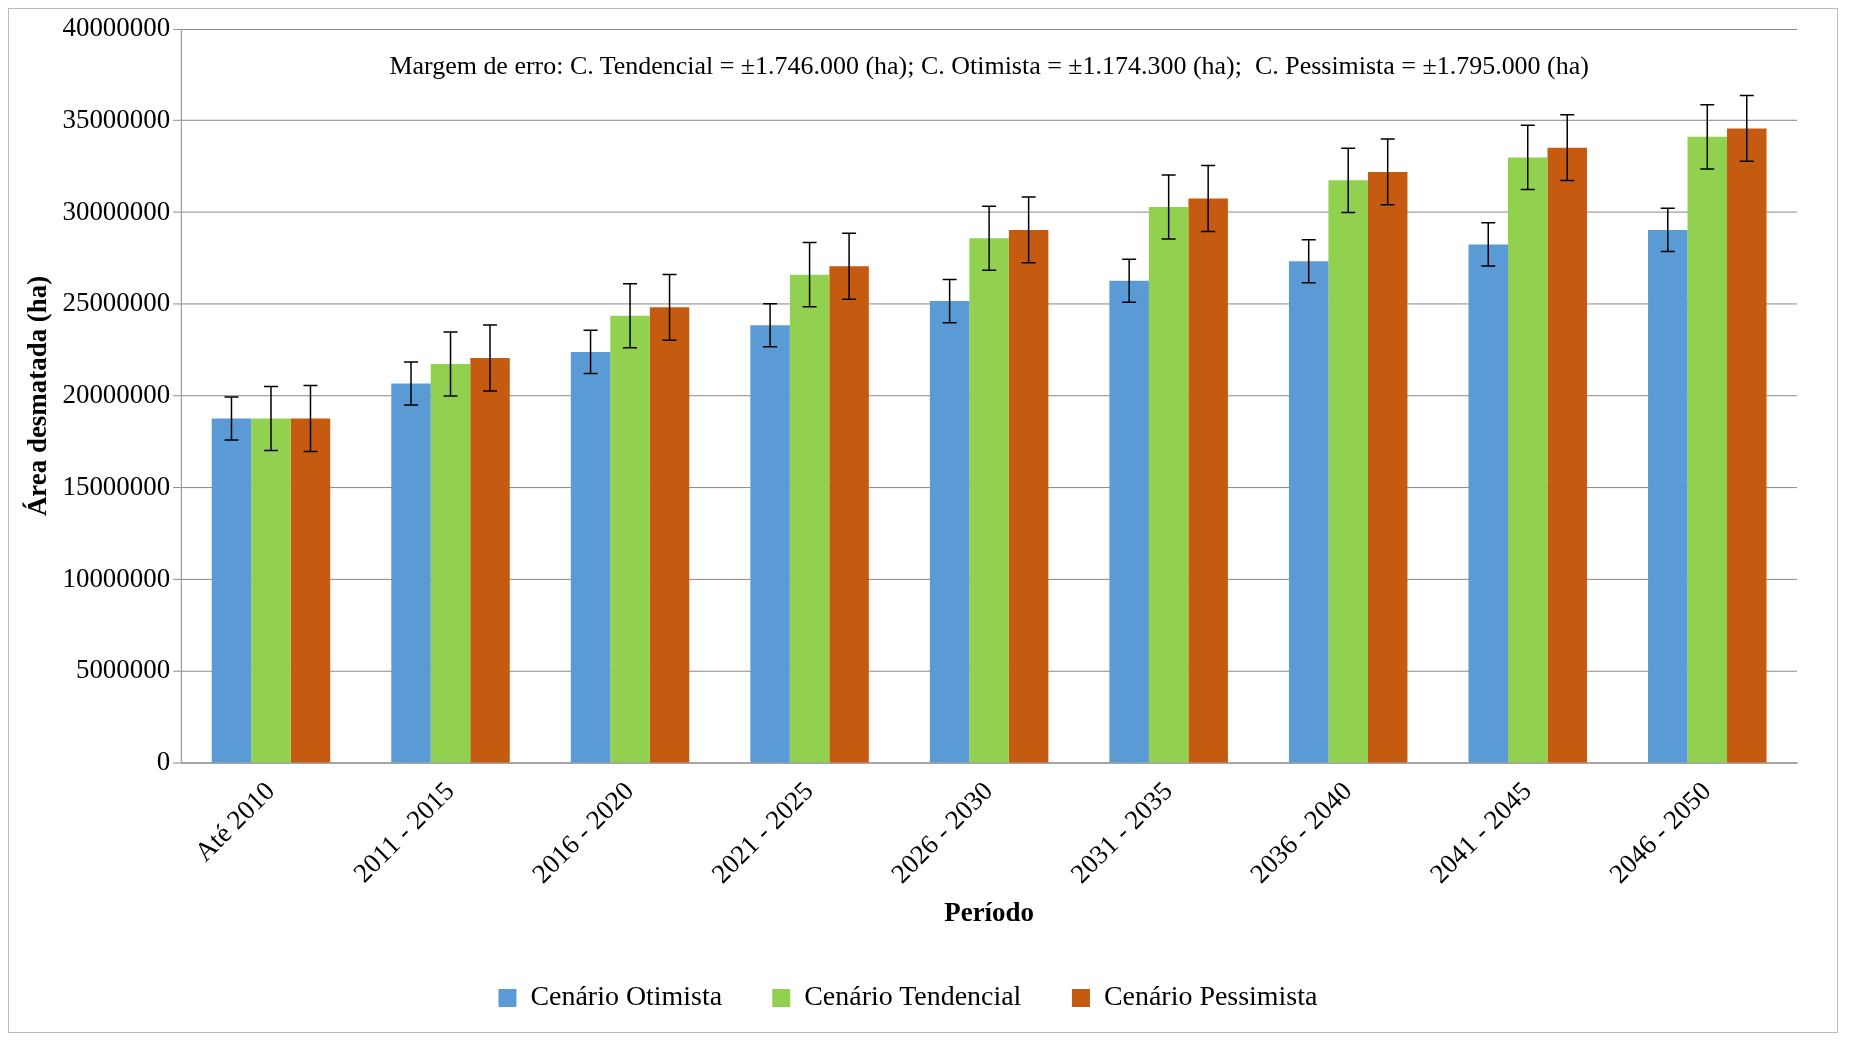  What do you see at coordinates (116, 118) in the screenshot?
I see `y-tick-label: 35000000` at bounding box center [116, 118].